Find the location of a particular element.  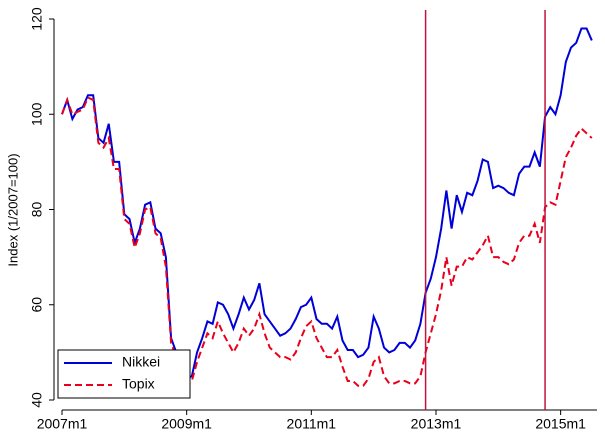

y-tick-label: 120 is located at coordinates (37, 19).